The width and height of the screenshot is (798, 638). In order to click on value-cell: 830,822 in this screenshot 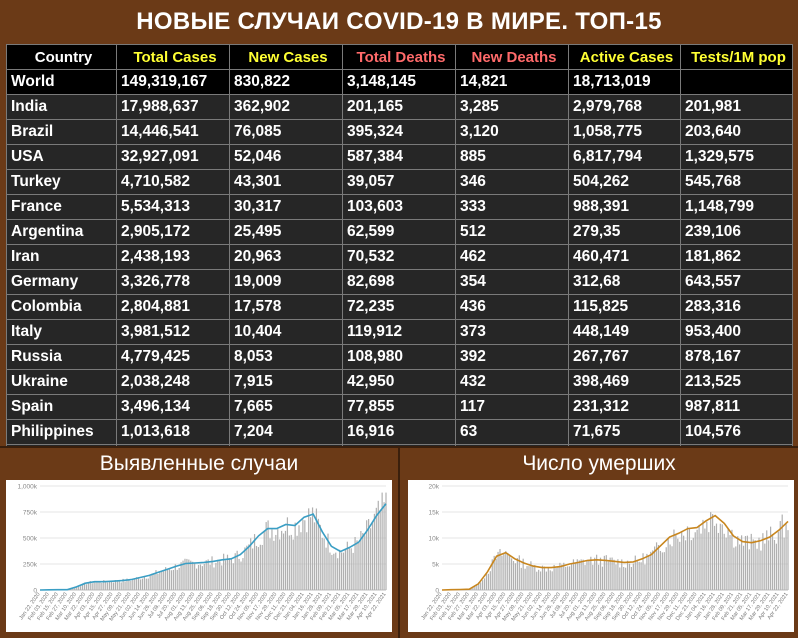, I will do `click(286, 82)`.